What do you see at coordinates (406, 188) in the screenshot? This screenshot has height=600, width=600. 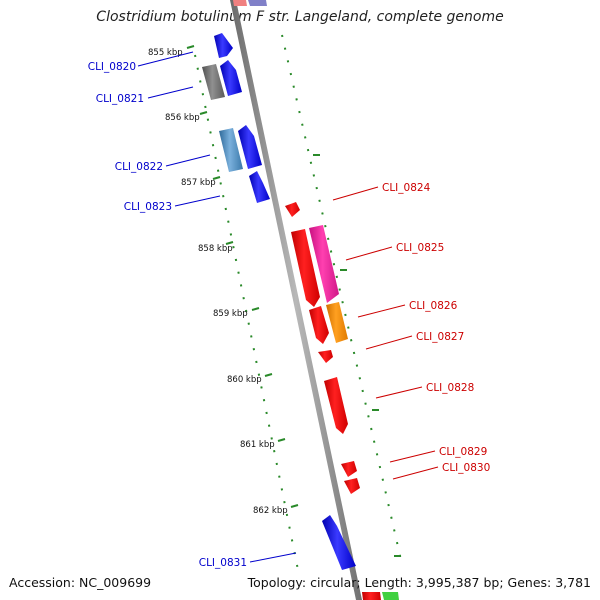 I see `gene-label: CLI_0824` at bounding box center [406, 188].